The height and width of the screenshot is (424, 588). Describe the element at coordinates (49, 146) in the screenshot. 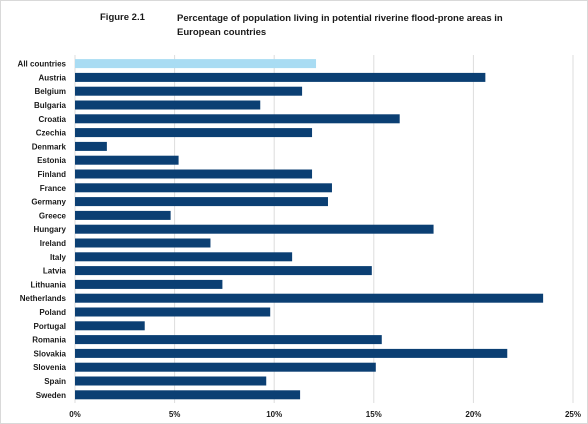

I see `category-label: Denmark` at that location.